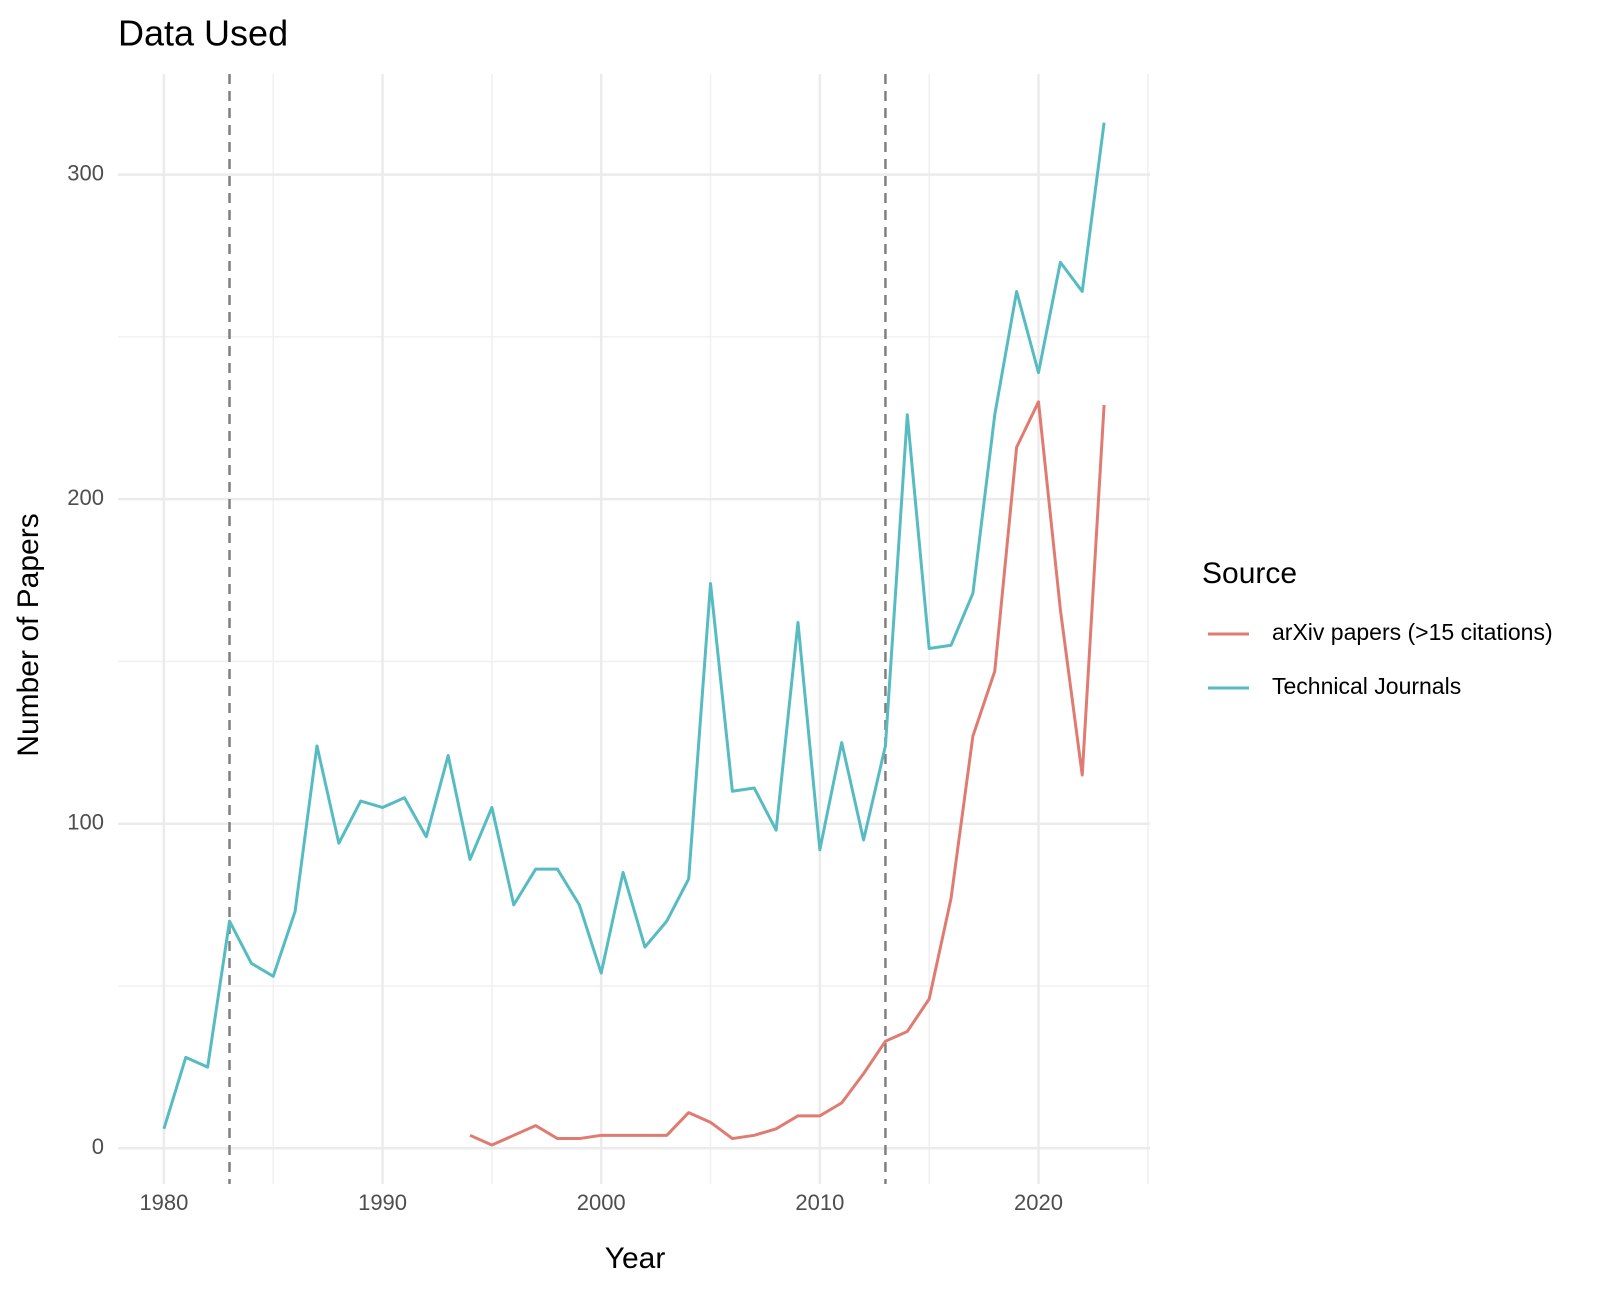 Image resolution: width=1600 pixels, height=1290 pixels. What do you see at coordinates (1412, 632) in the screenshot?
I see `legend-label: arXiv papers (>15 citations)` at bounding box center [1412, 632].